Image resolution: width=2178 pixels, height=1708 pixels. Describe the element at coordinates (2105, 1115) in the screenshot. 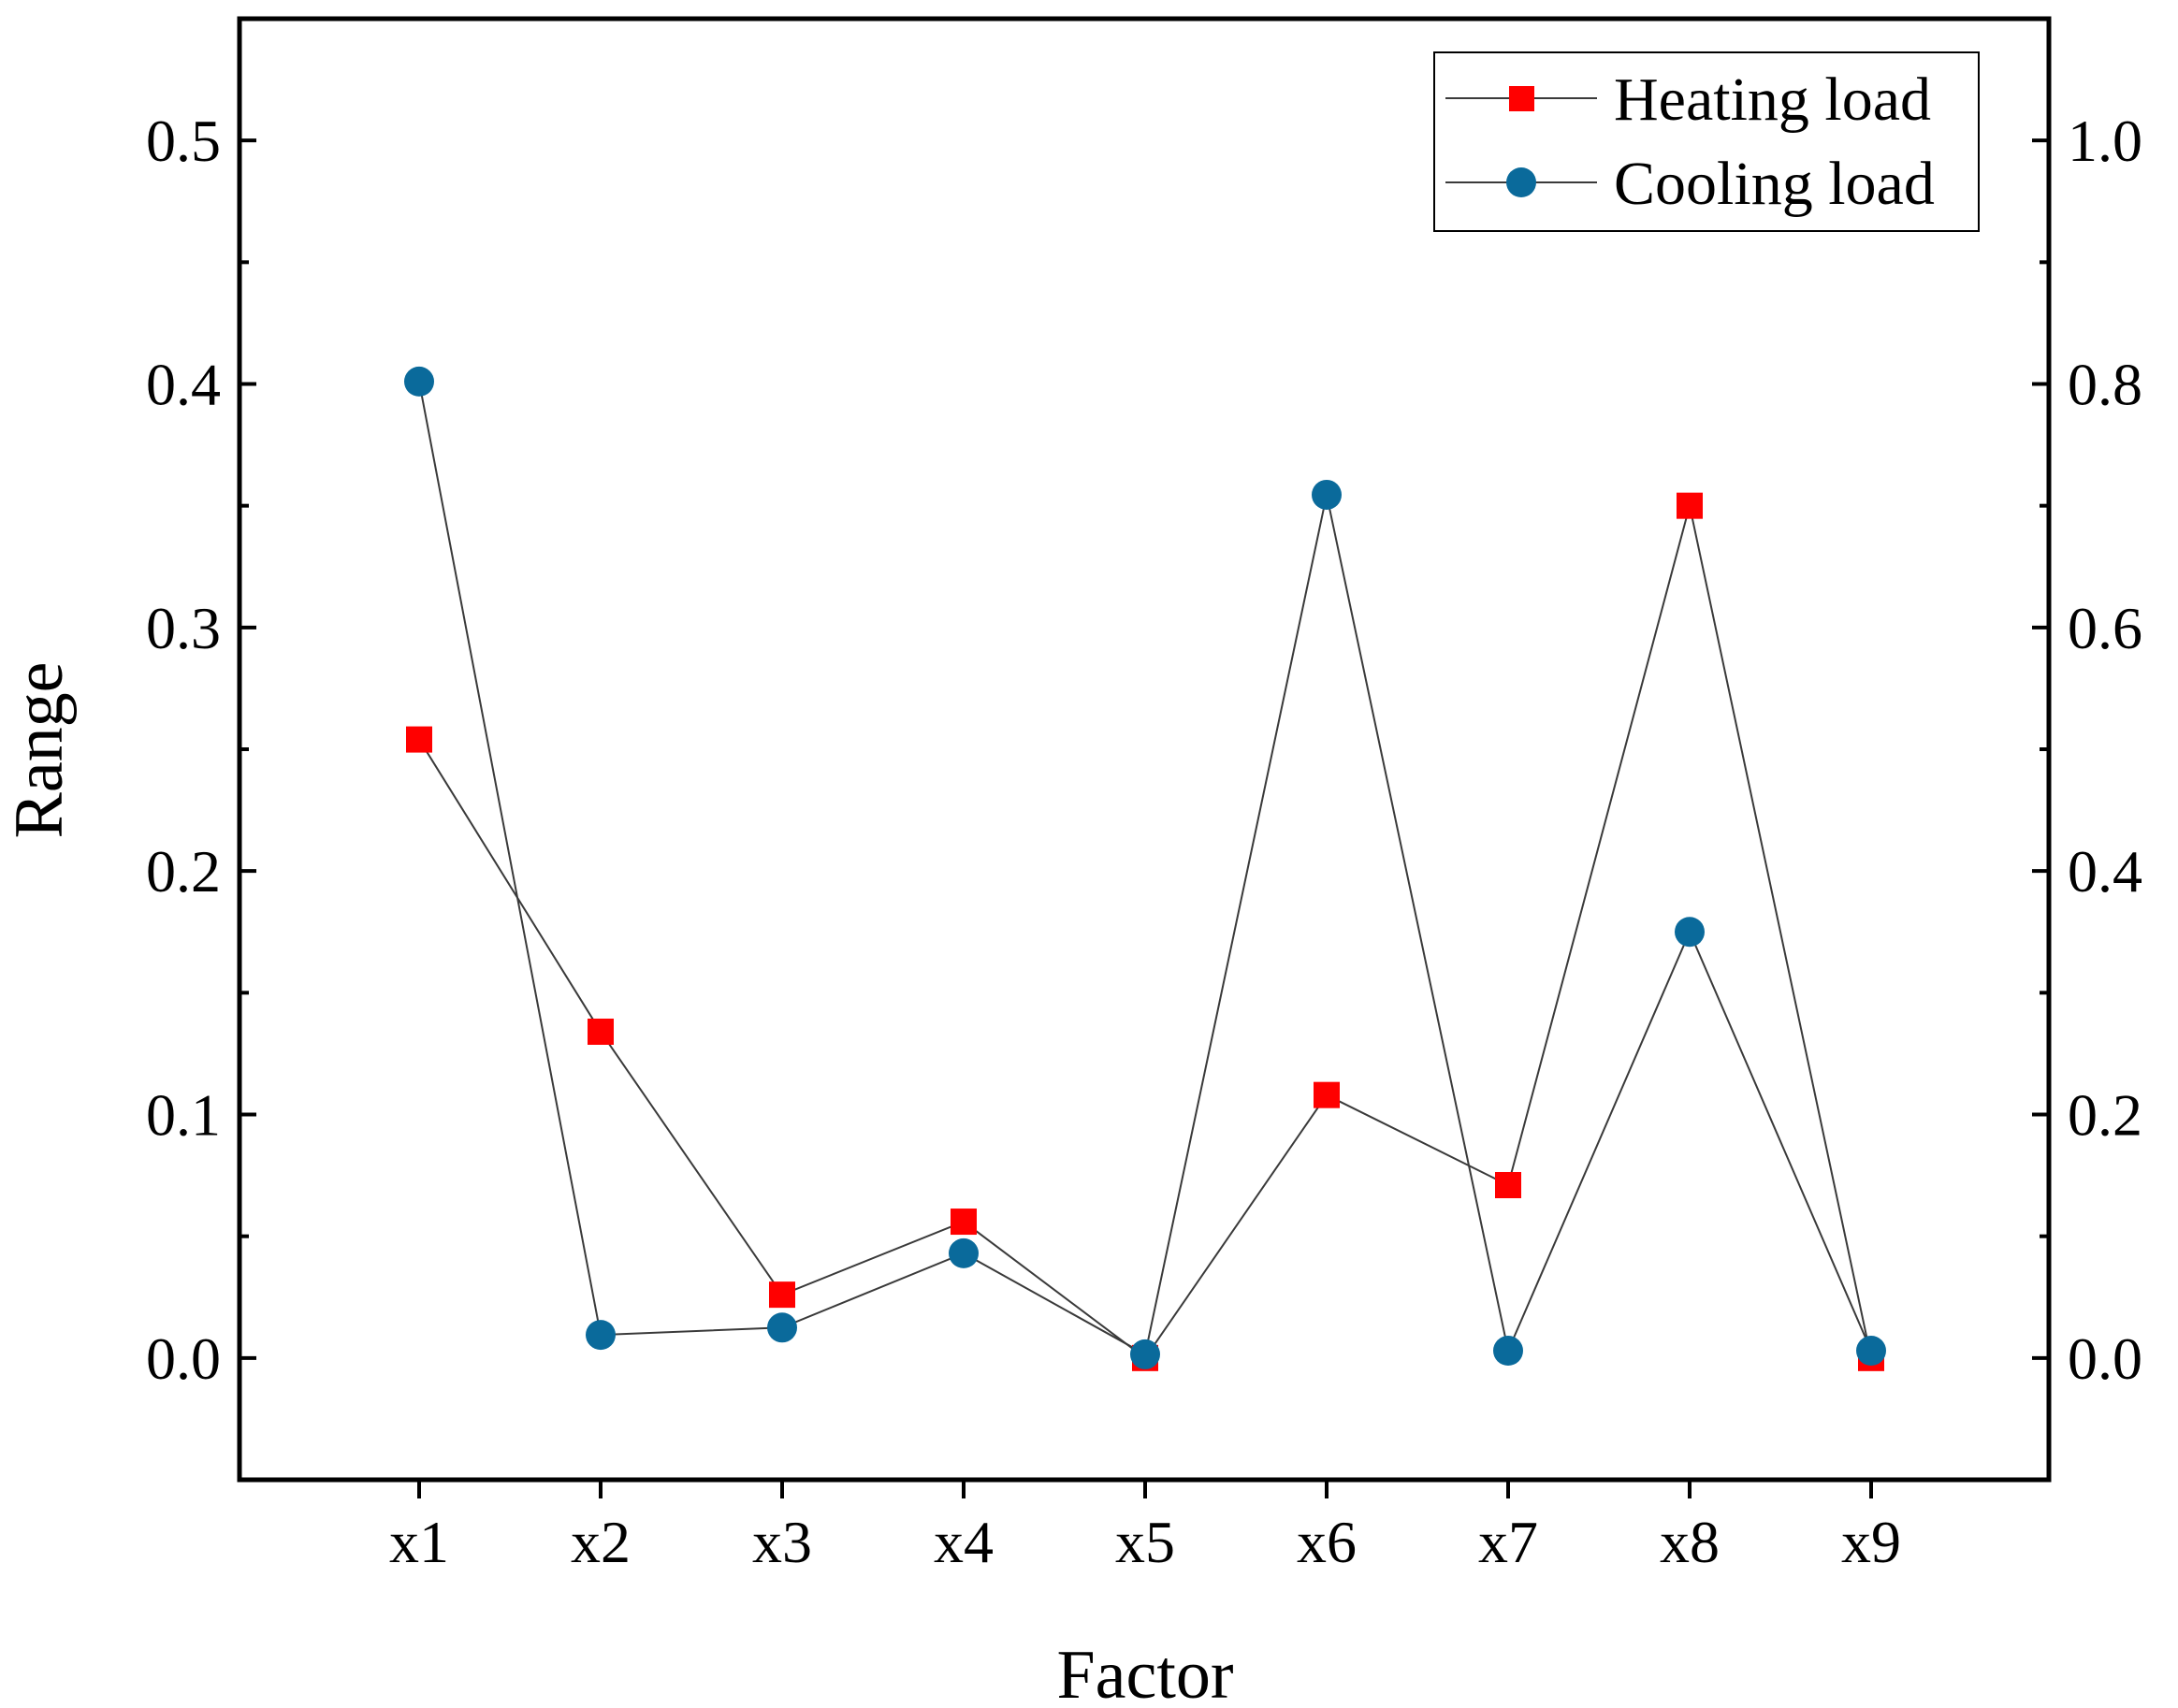

I see `y-right-tick-label: 0.2` at that location.